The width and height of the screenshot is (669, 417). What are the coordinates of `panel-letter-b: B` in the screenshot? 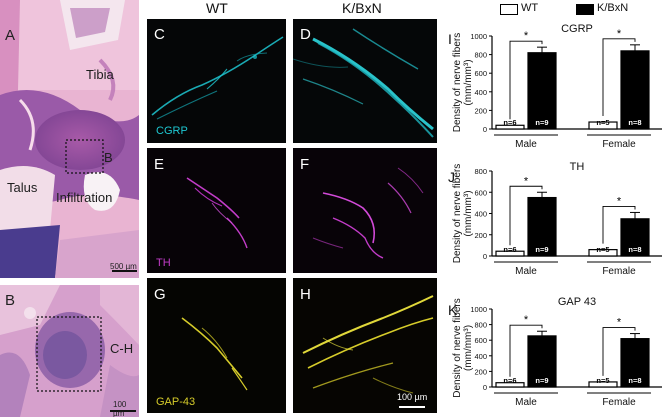 It's located at (10, 300).